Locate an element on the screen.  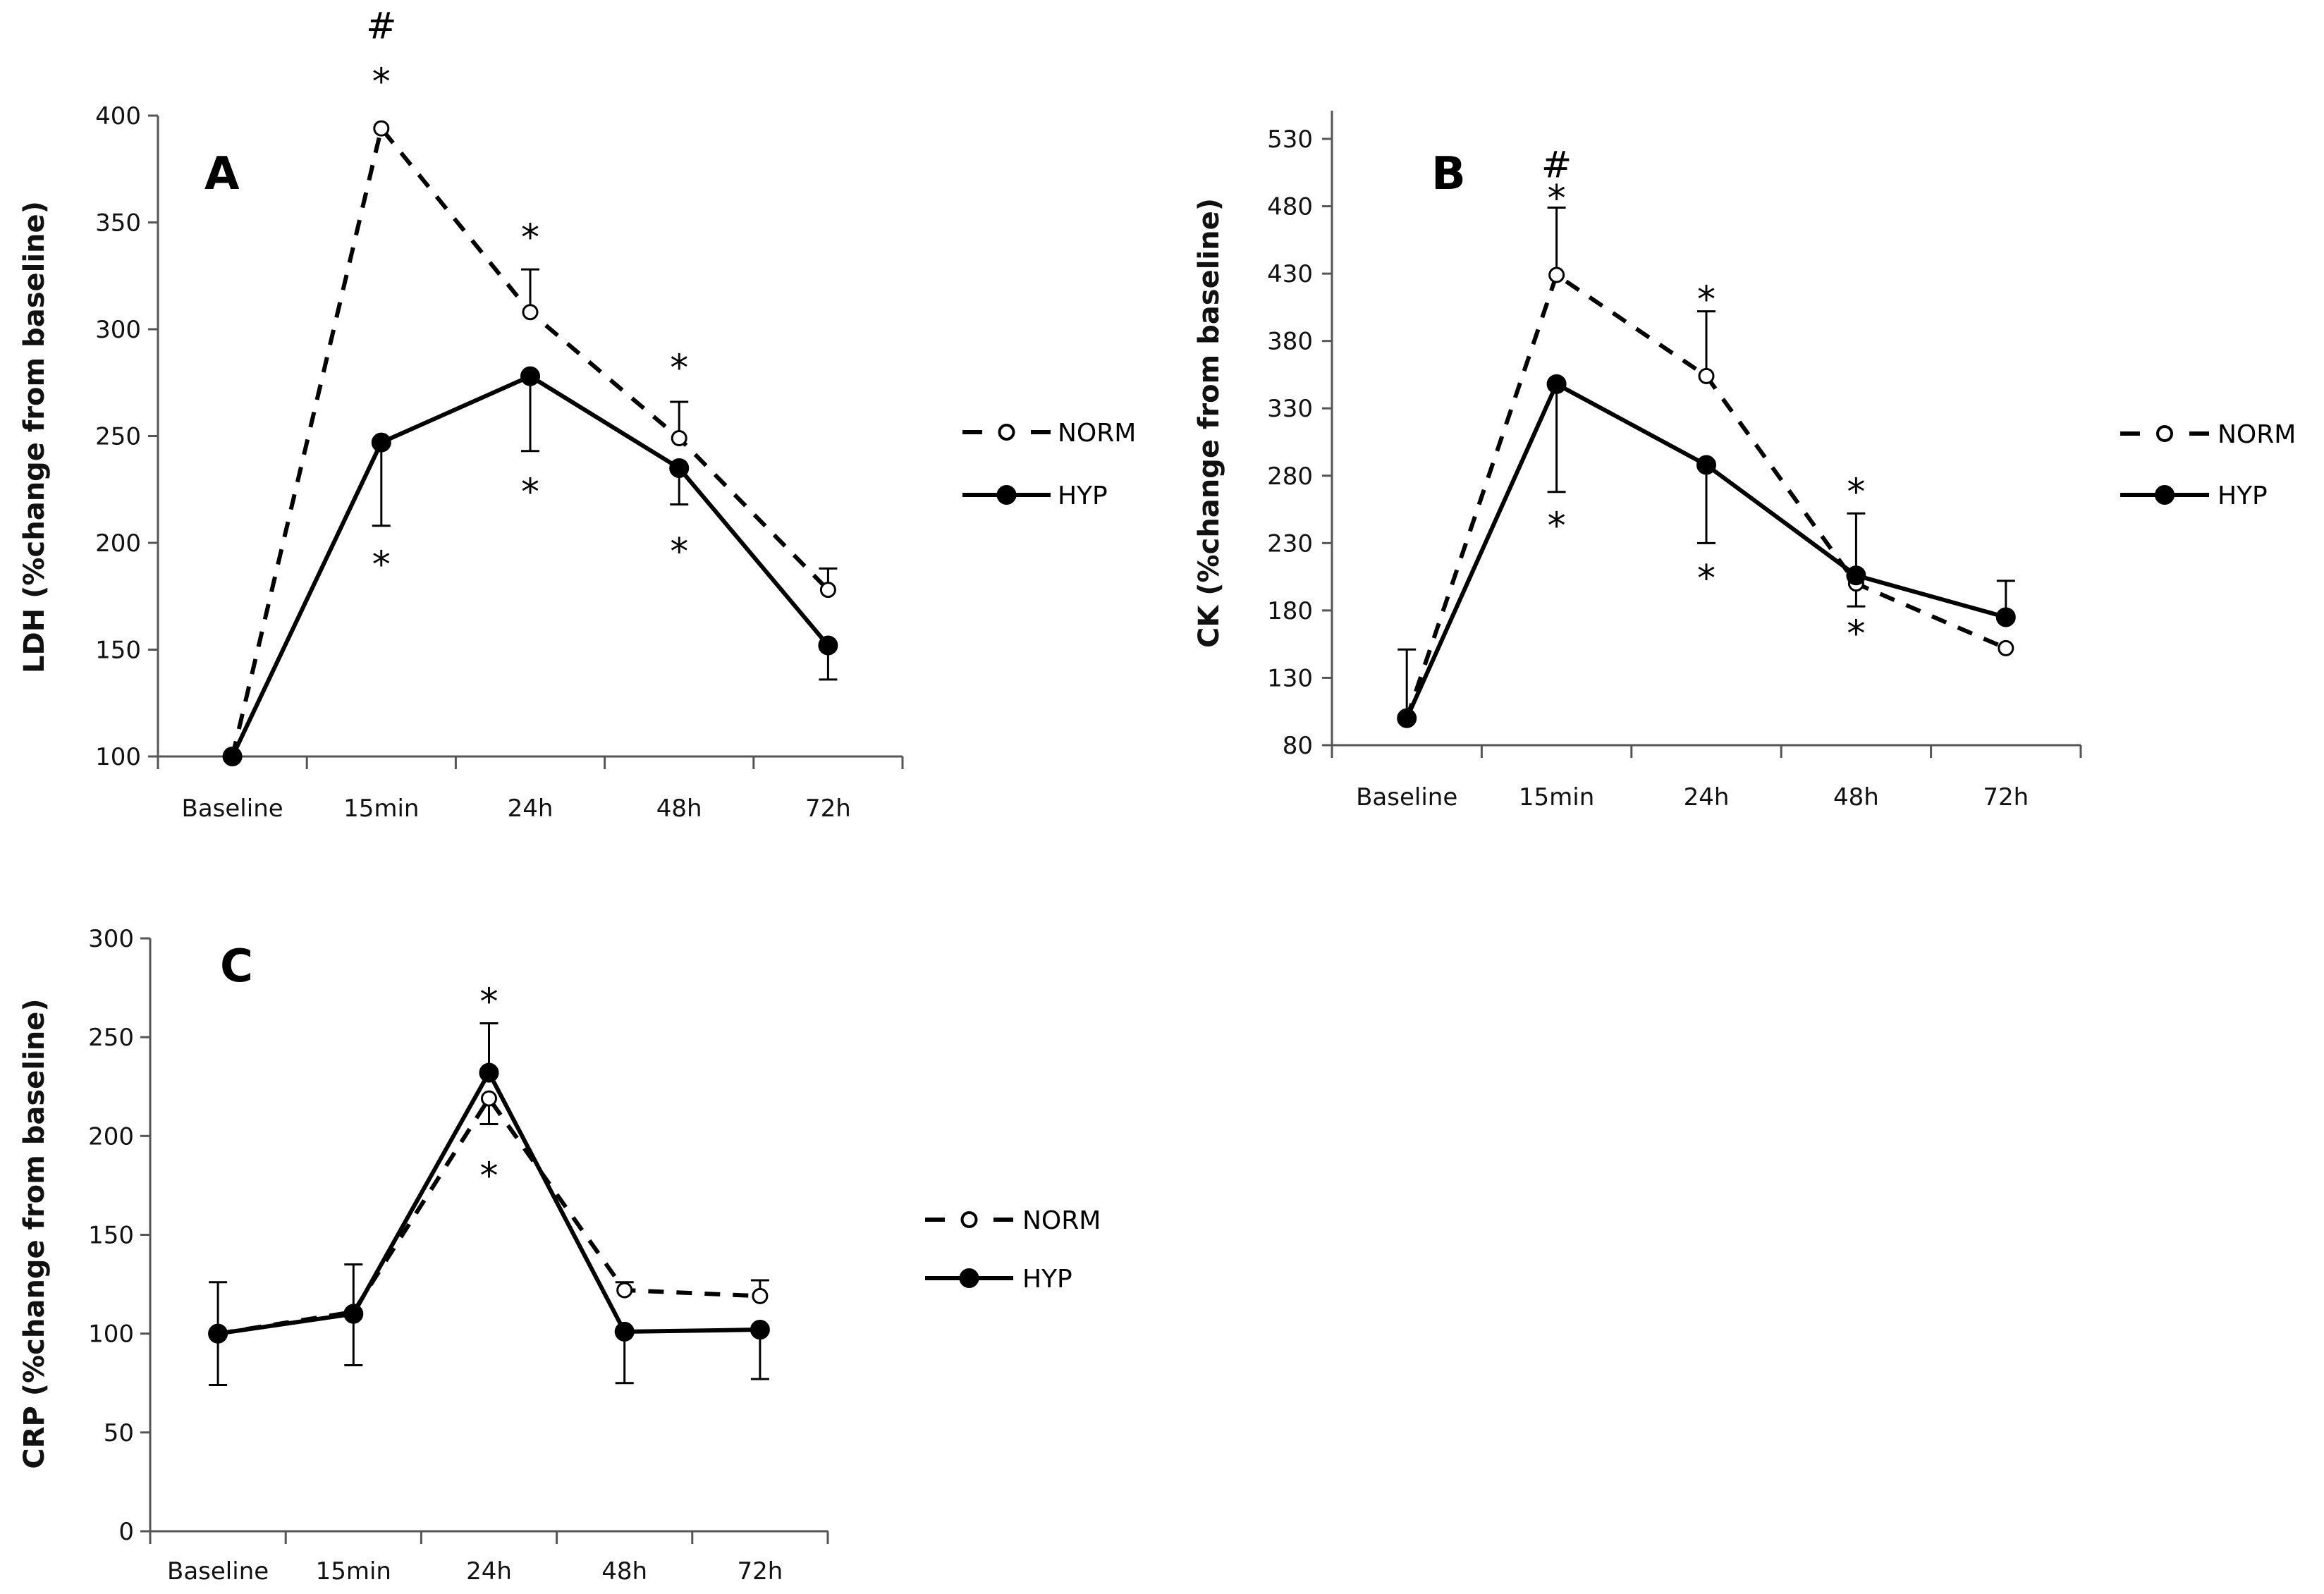
y-tick-label: 530 is located at coordinates (1290, 139).